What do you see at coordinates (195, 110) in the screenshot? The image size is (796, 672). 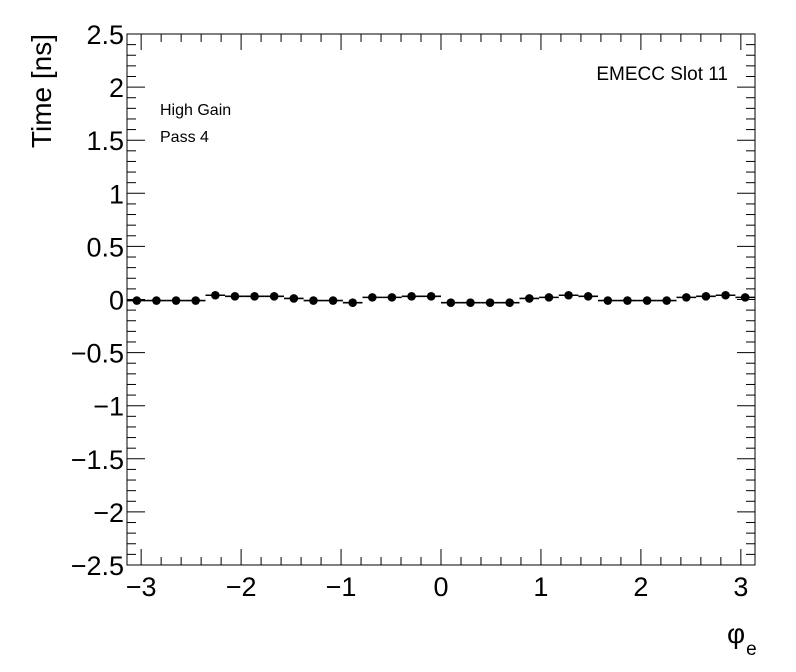 I see `annotation-gain: High Gain` at bounding box center [195, 110].